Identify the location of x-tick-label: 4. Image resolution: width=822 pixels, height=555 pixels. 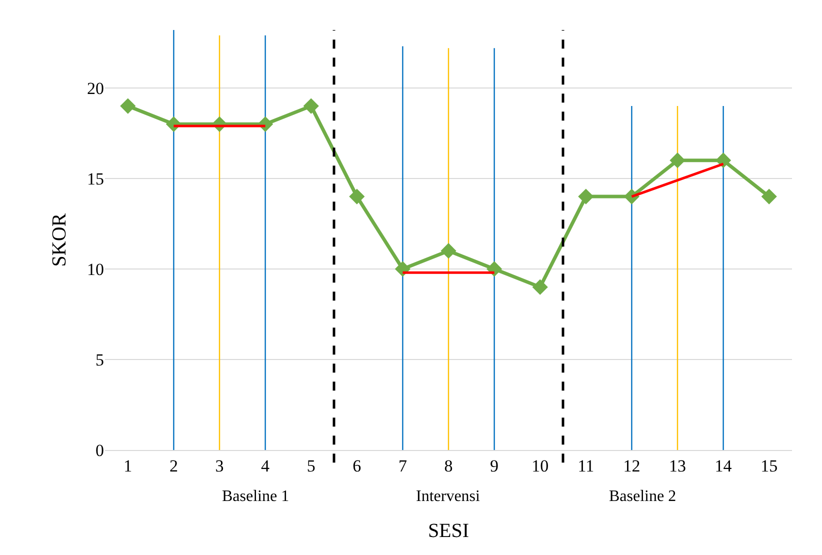
(265, 466).